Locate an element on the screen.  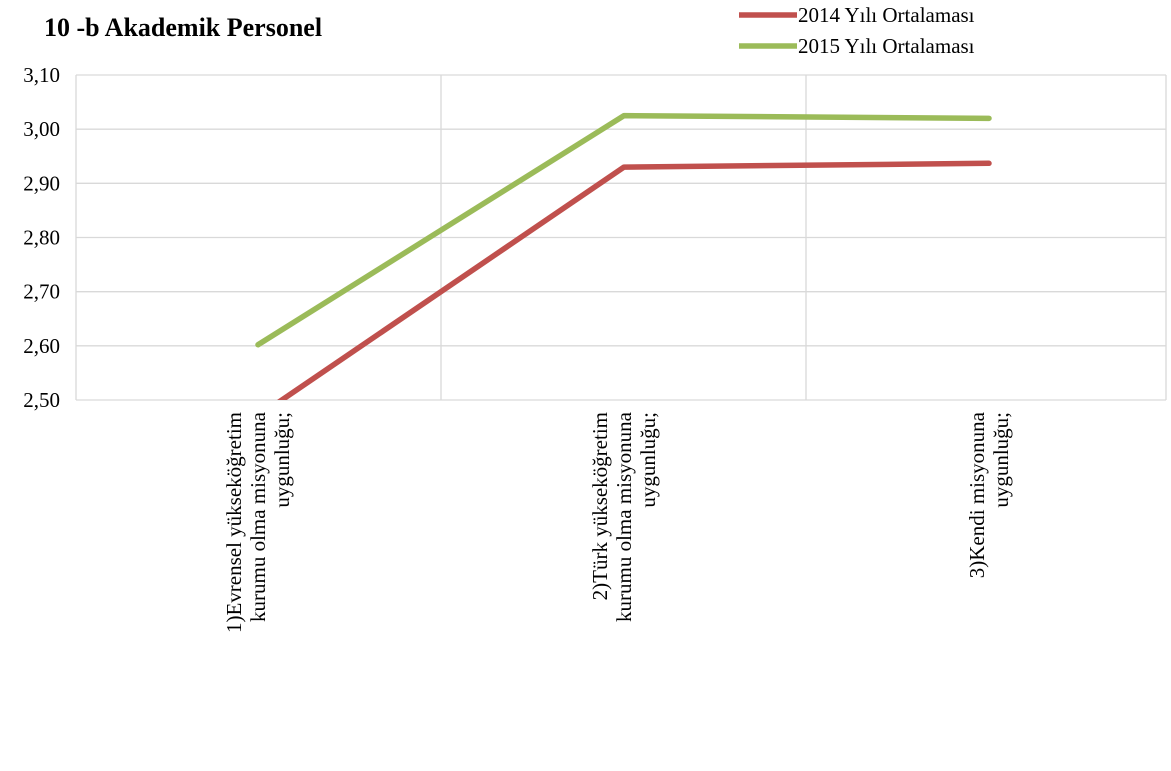
chart-title: 10 -b Akademik Personel is located at coordinates (183, 27).